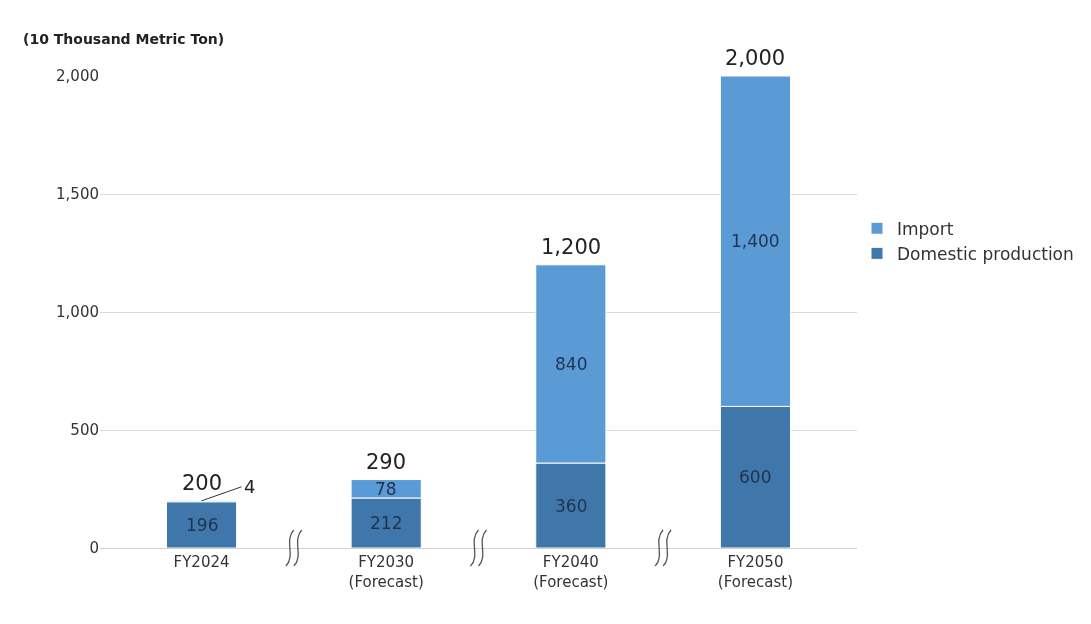 The image size is (1091, 624). Describe the element at coordinates (571, 506) in the screenshot. I see `data-label: 360` at that location.